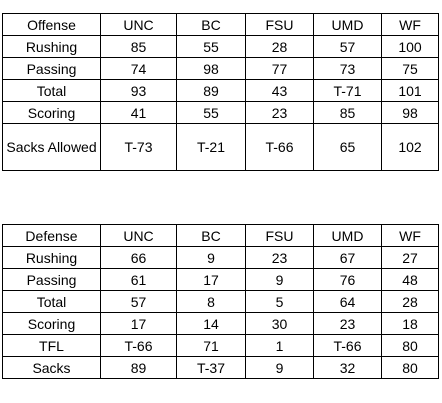 This screenshot has height=403, width=442. I want to click on table-row: Scoring 17 14 30 23 18, so click(220, 323).